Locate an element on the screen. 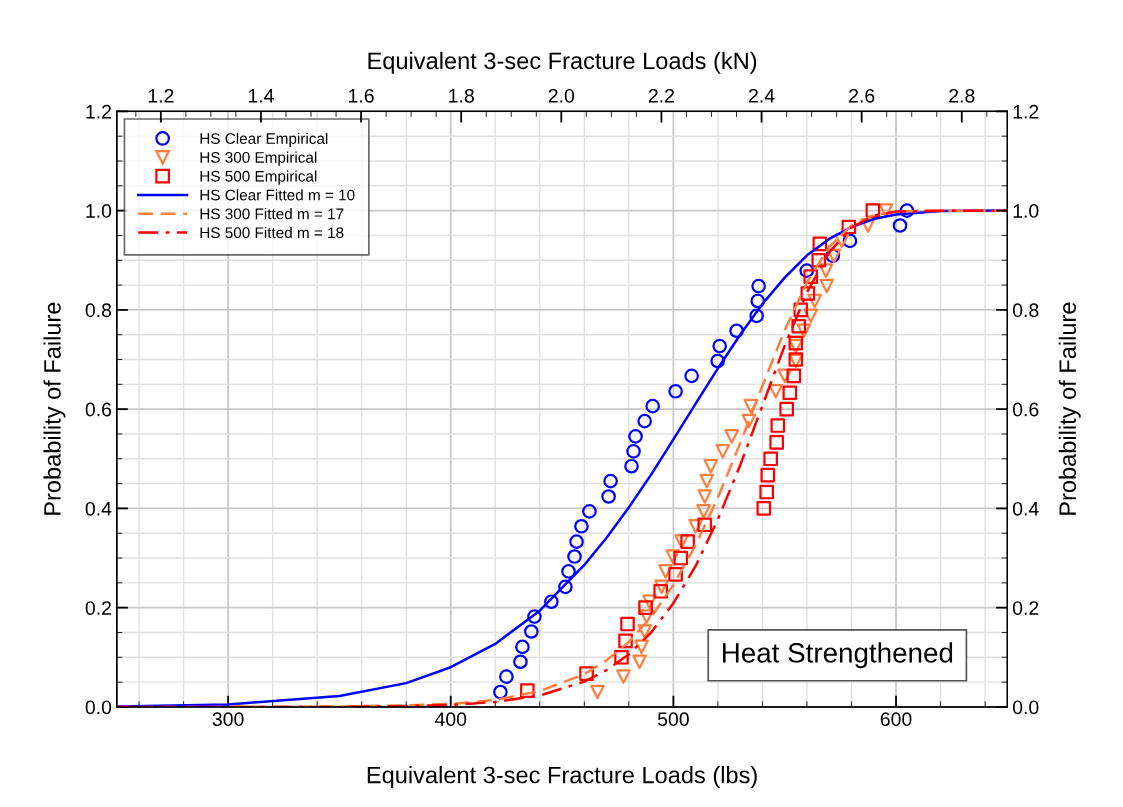 Image resolution: width=1123 pixels, height=807 pixels. legend-label: HS Clear Fitted m = 10 is located at coordinates (277, 195).